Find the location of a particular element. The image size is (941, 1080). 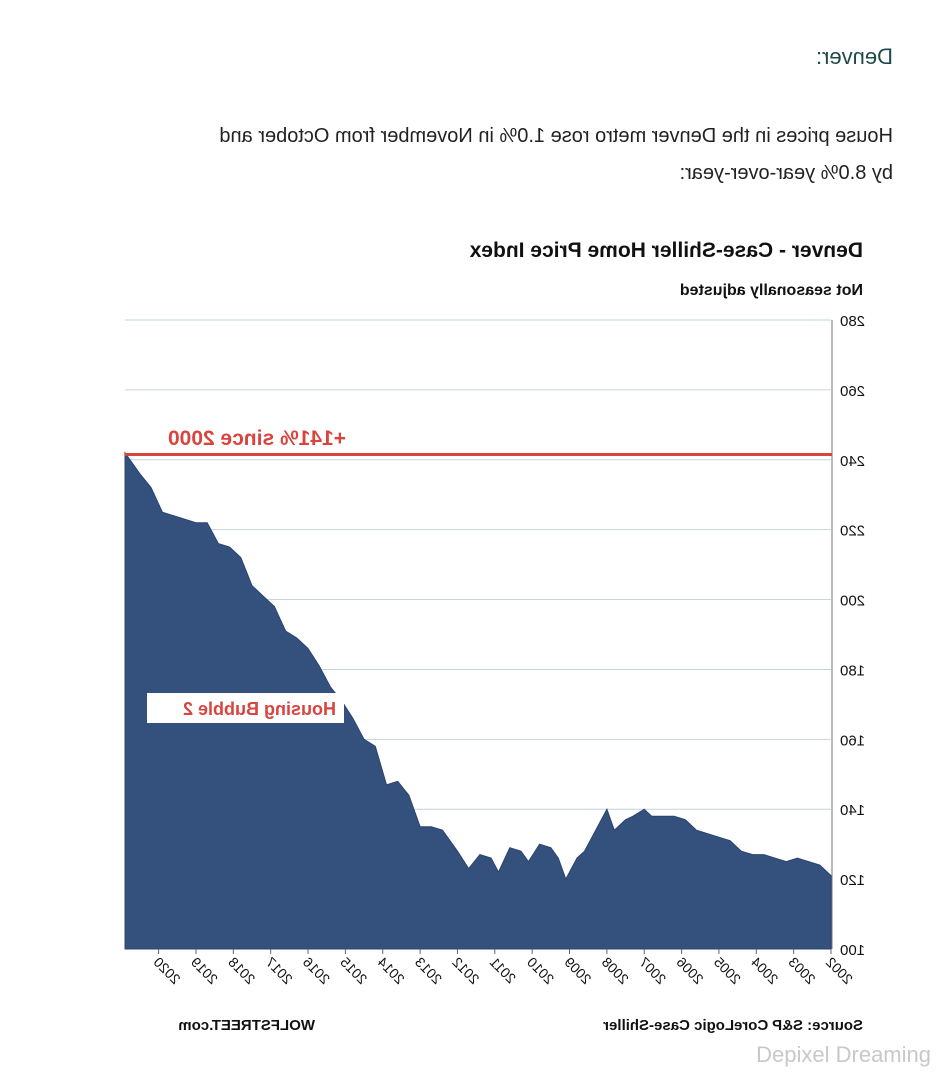

y-axis-ticks: 100 120 140 160 180 200 220 240 260 280 is located at coordinates (852, 636).